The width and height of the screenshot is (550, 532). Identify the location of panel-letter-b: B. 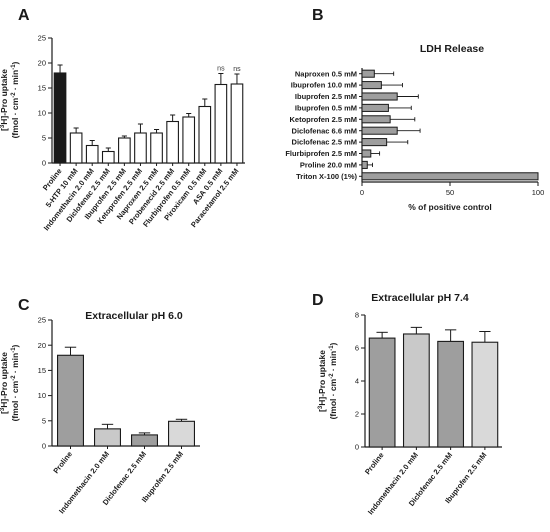
(318, 15).